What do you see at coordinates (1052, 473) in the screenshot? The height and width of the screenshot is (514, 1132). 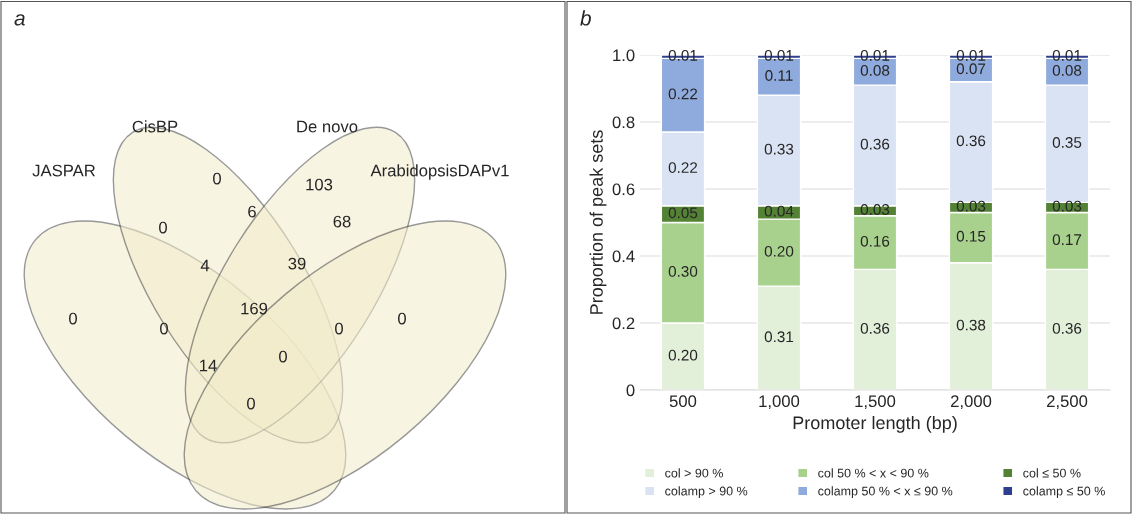 I see `legend-label: col ≤ 50 %` at bounding box center [1052, 473].